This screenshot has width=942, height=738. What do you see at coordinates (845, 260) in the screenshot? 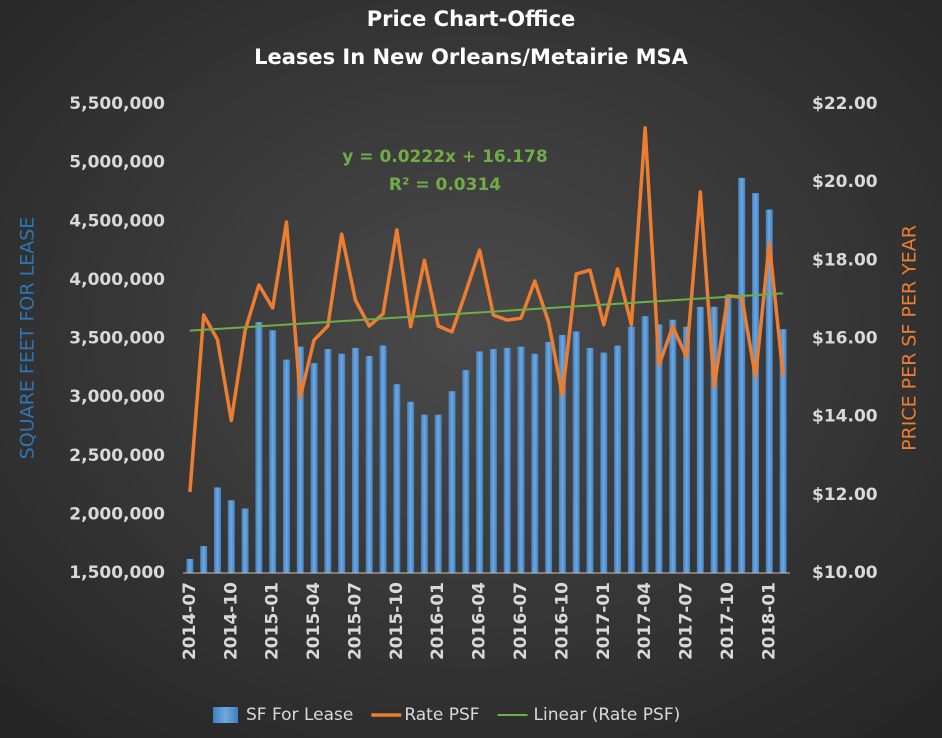
I see `y2-tick-label: $18.00` at bounding box center [845, 260].